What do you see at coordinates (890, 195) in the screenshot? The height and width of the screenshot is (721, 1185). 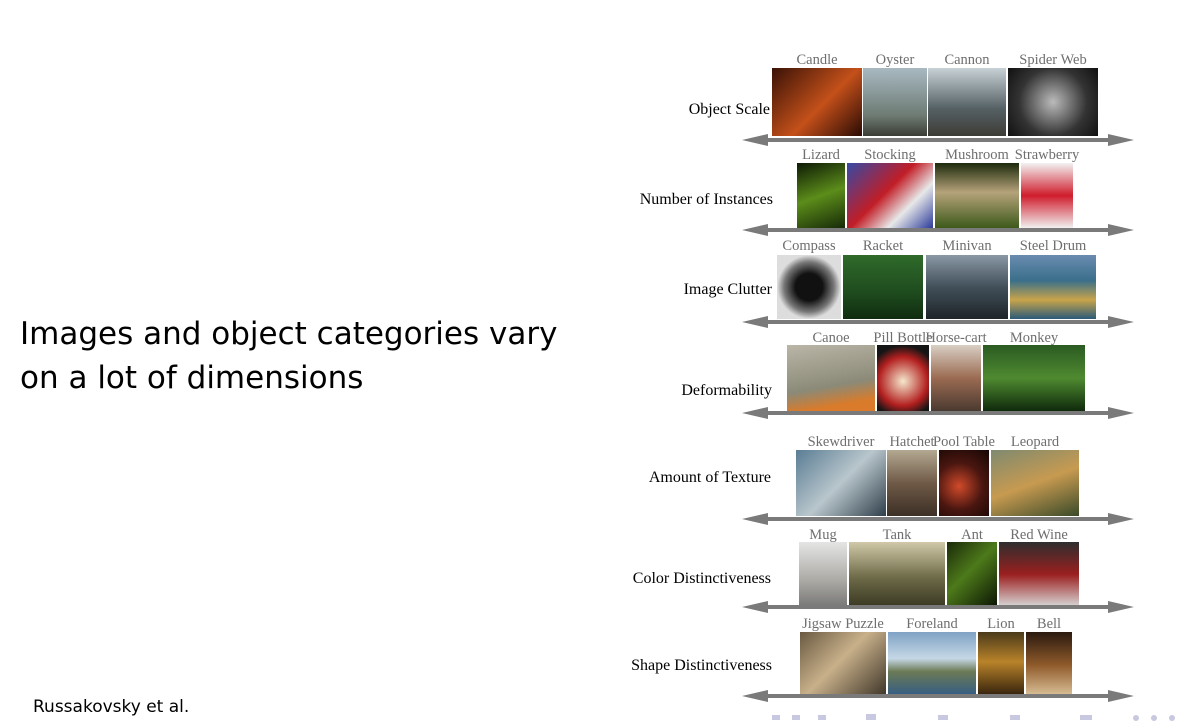 I see `thumbnail-stocking` at bounding box center [890, 195].